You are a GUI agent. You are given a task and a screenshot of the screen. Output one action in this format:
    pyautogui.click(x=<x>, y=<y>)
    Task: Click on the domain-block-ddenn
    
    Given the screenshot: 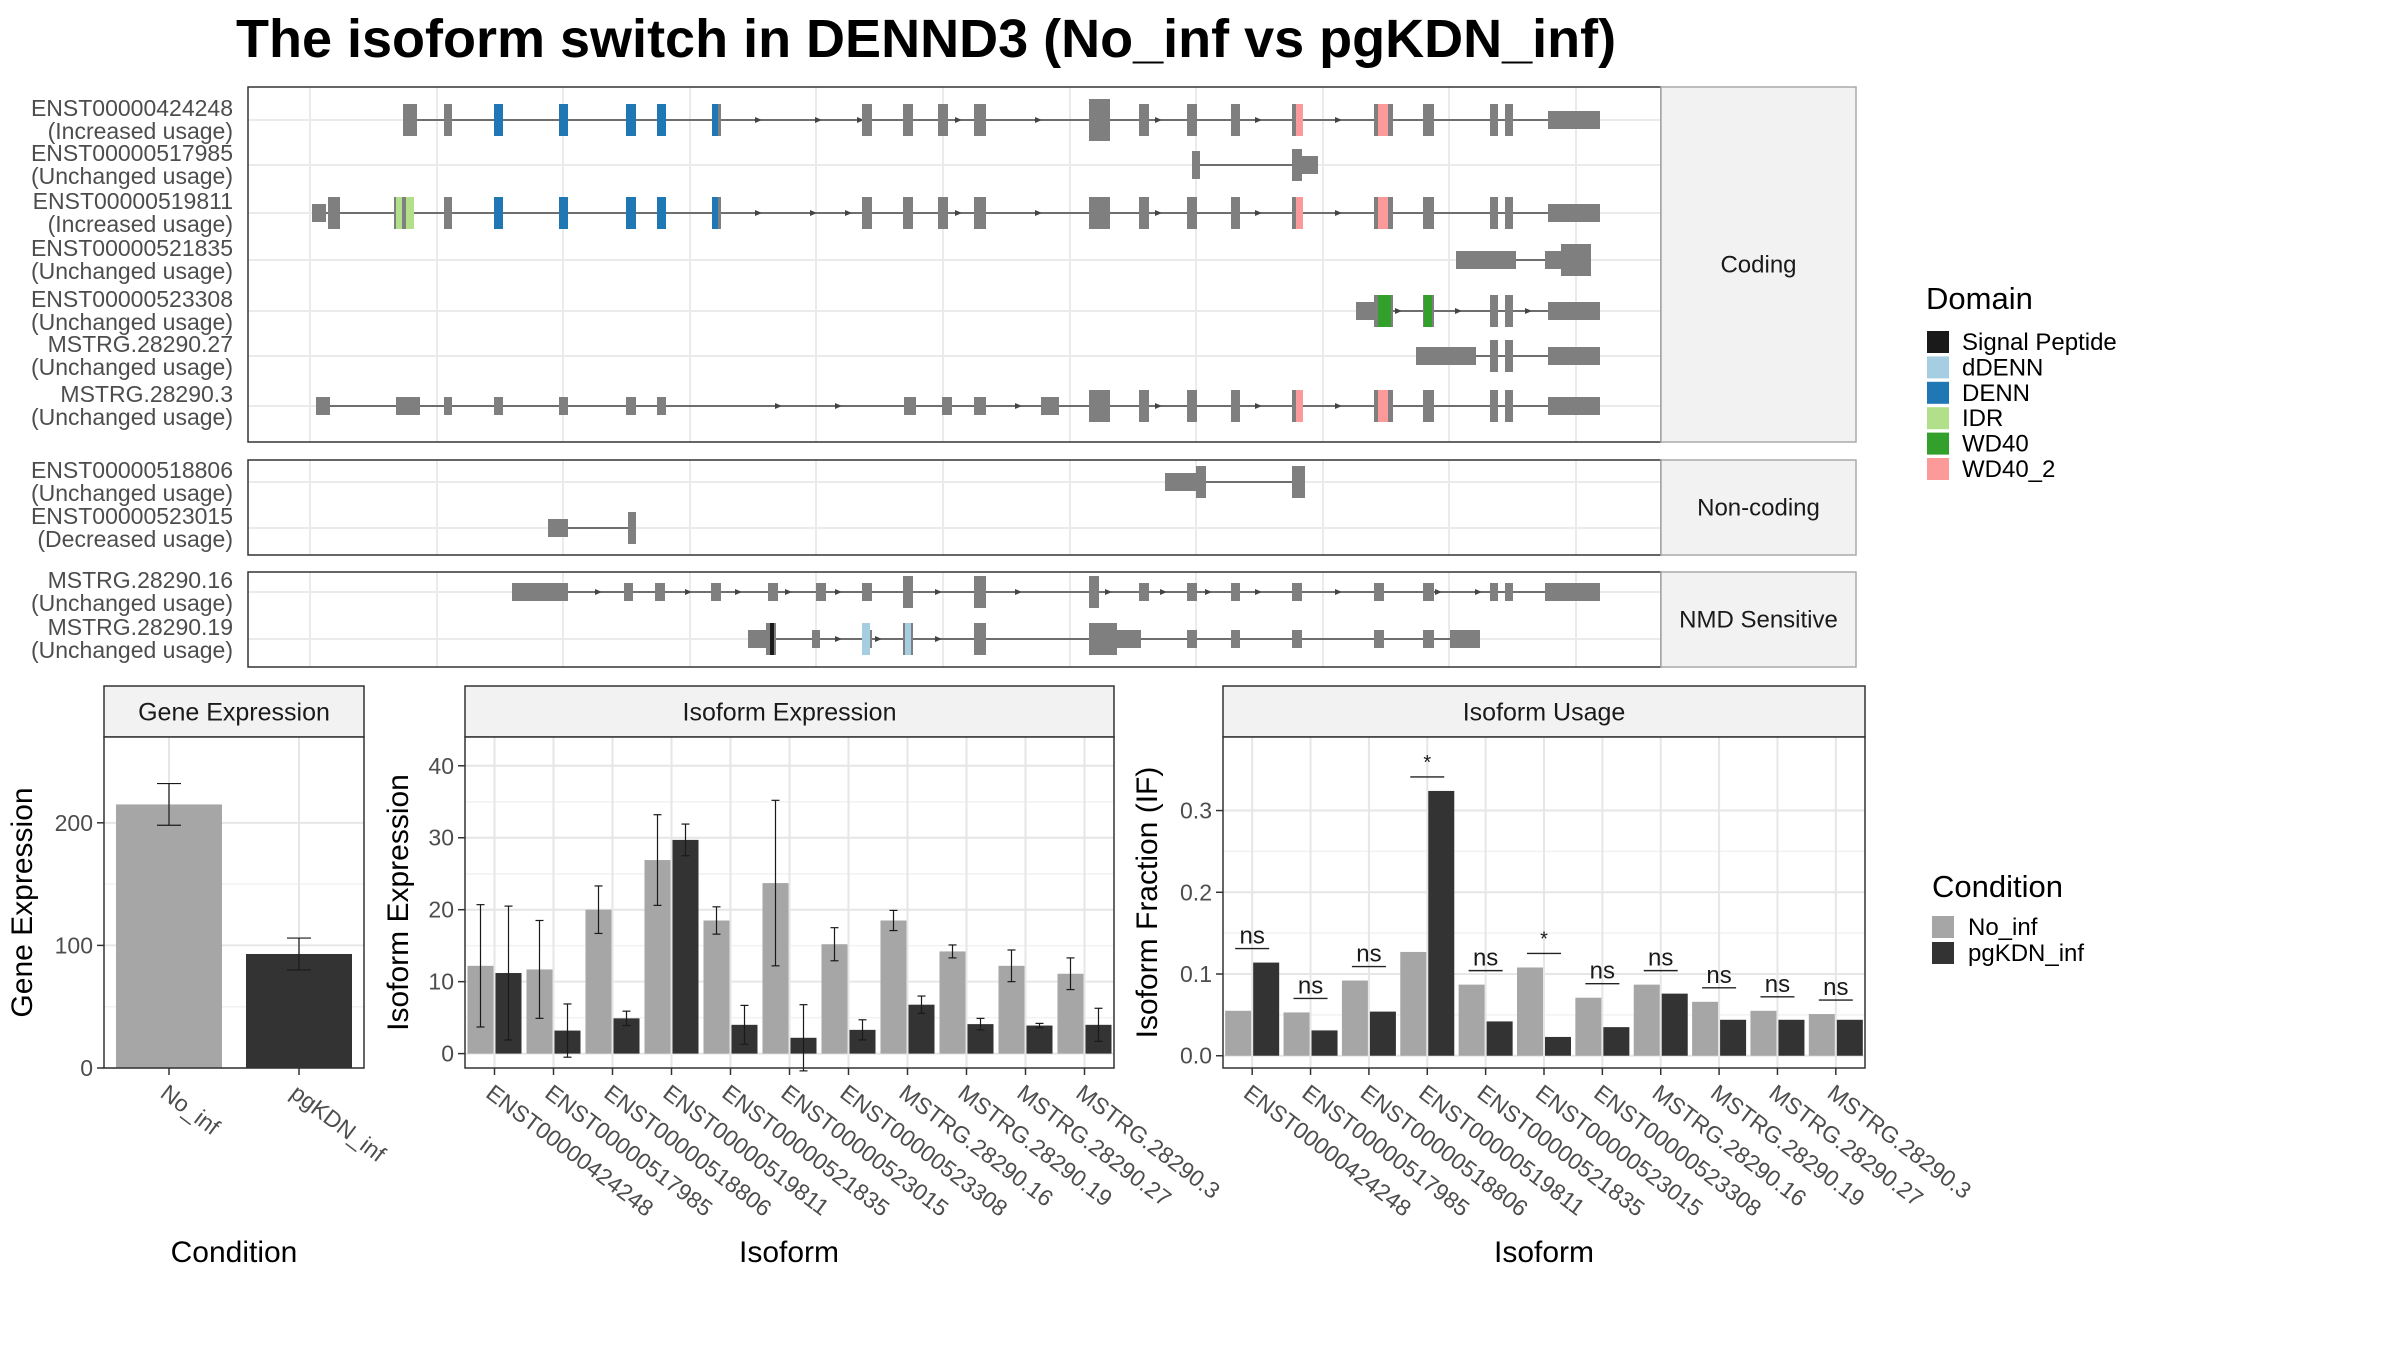 What is the action you would take?
    pyautogui.click(x=908, y=639)
    